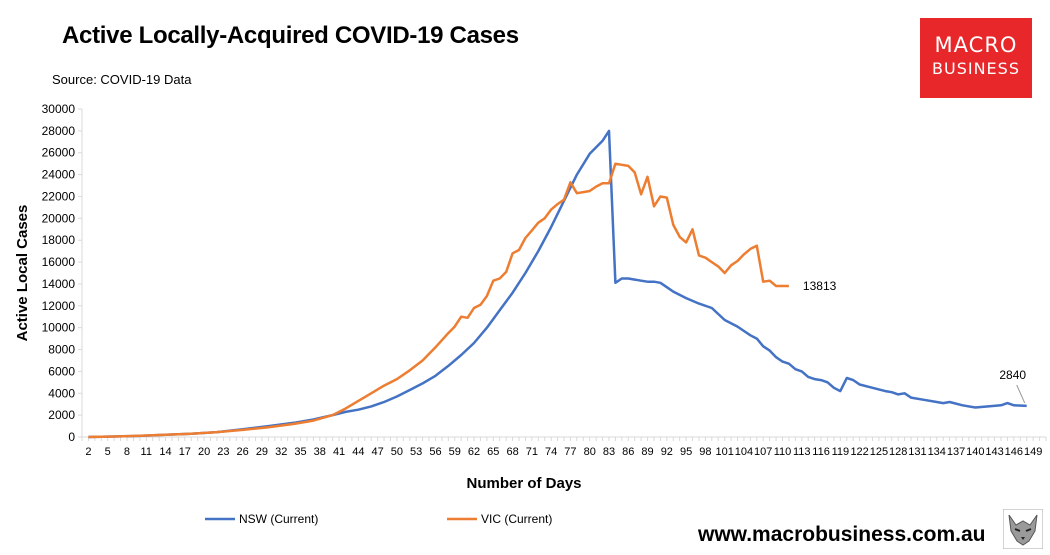 This screenshot has height=555, width=1050. Describe the element at coordinates (59, 262) in the screenshot. I see `y-tick-label: 16000` at that location.